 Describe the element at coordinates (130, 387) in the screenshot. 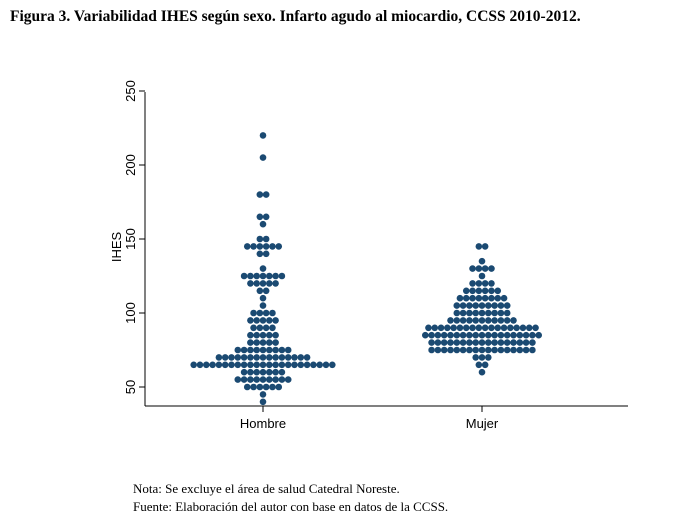

I see `y-tick-label: 50` at that location.